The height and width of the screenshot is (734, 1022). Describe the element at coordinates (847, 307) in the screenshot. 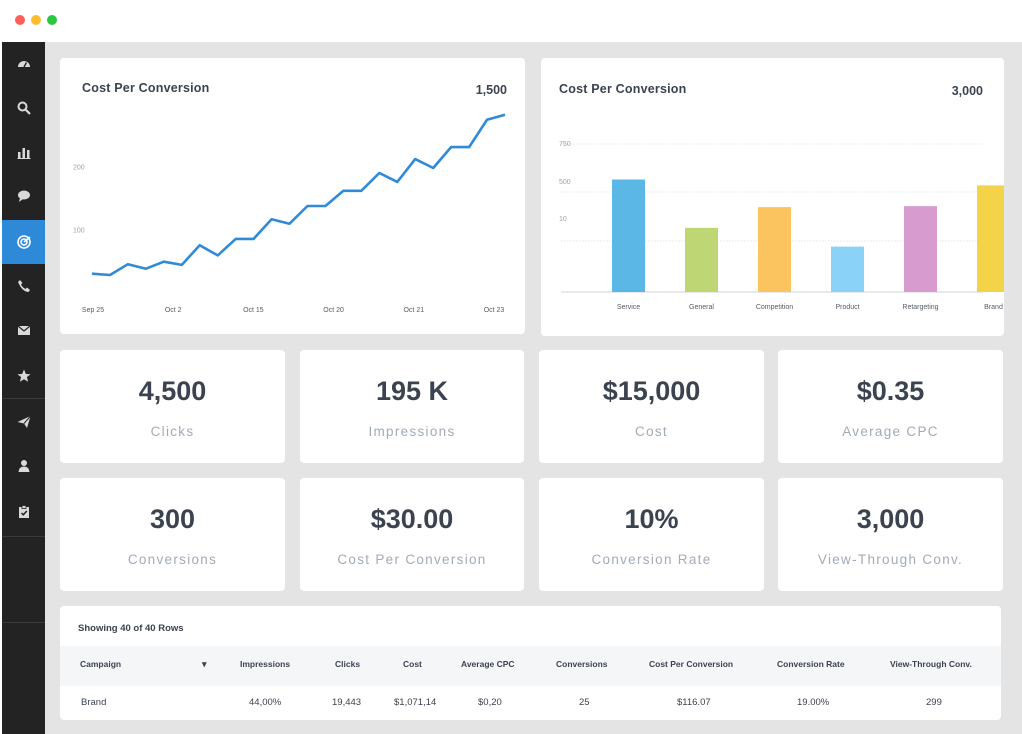

I see `x-category-label: Product` at that location.